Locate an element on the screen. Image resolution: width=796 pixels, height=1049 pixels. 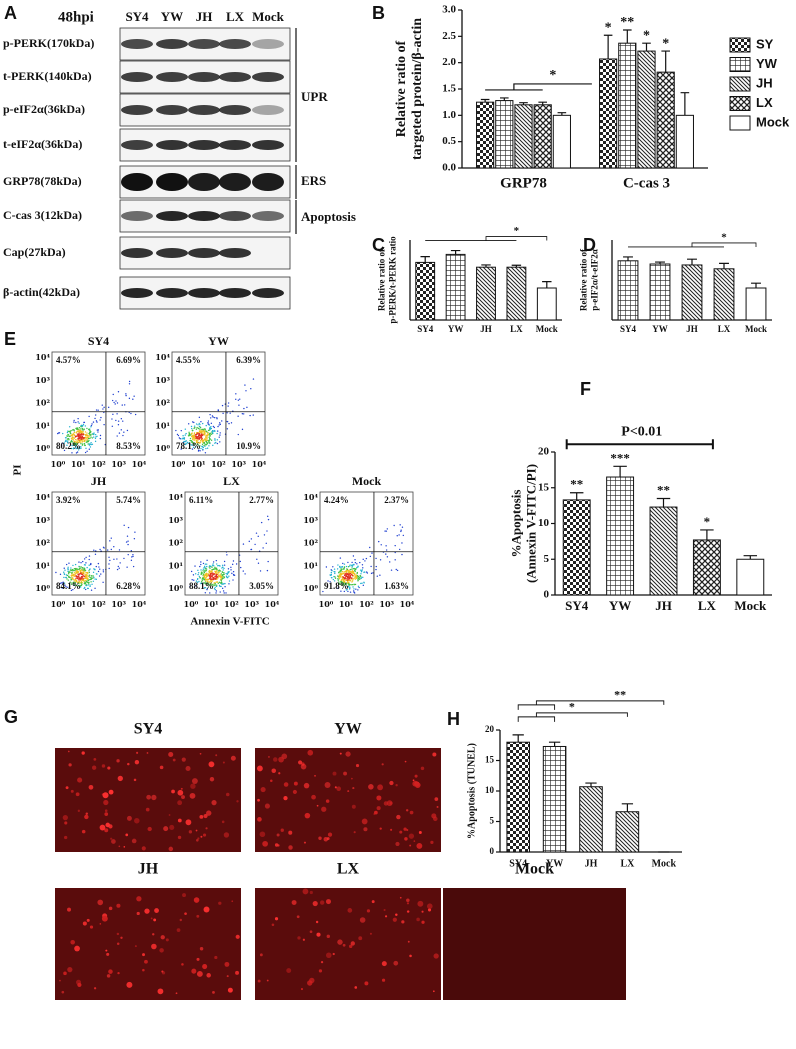
x-tick-label: YW is located at coordinates (554, 863).